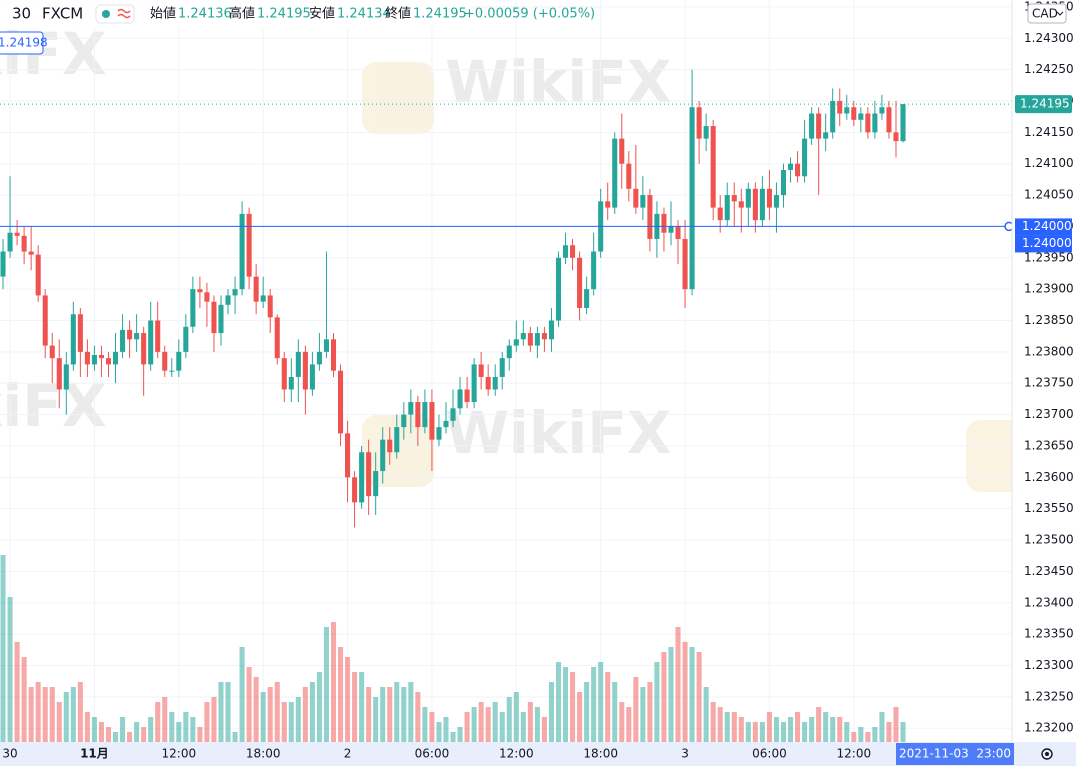 The image size is (1076, 766). What do you see at coordinates (440, 14) in the screenshot?
I see `close-value: 1.24195` at bounding box center [440, 14].